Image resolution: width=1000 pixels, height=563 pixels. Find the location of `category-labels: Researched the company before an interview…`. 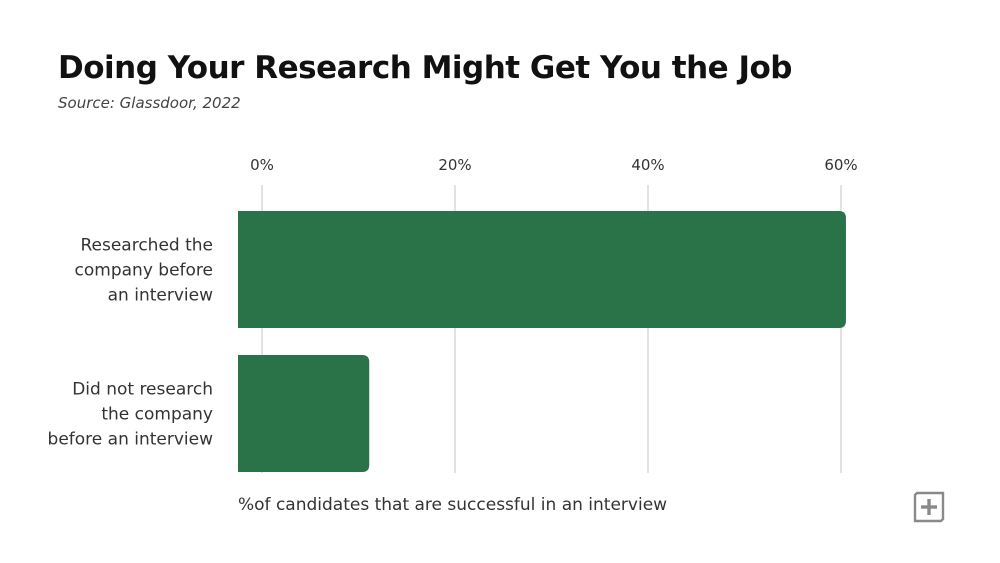

category-labels: Researched the company before an interview… is located at coordinates (131, 343).